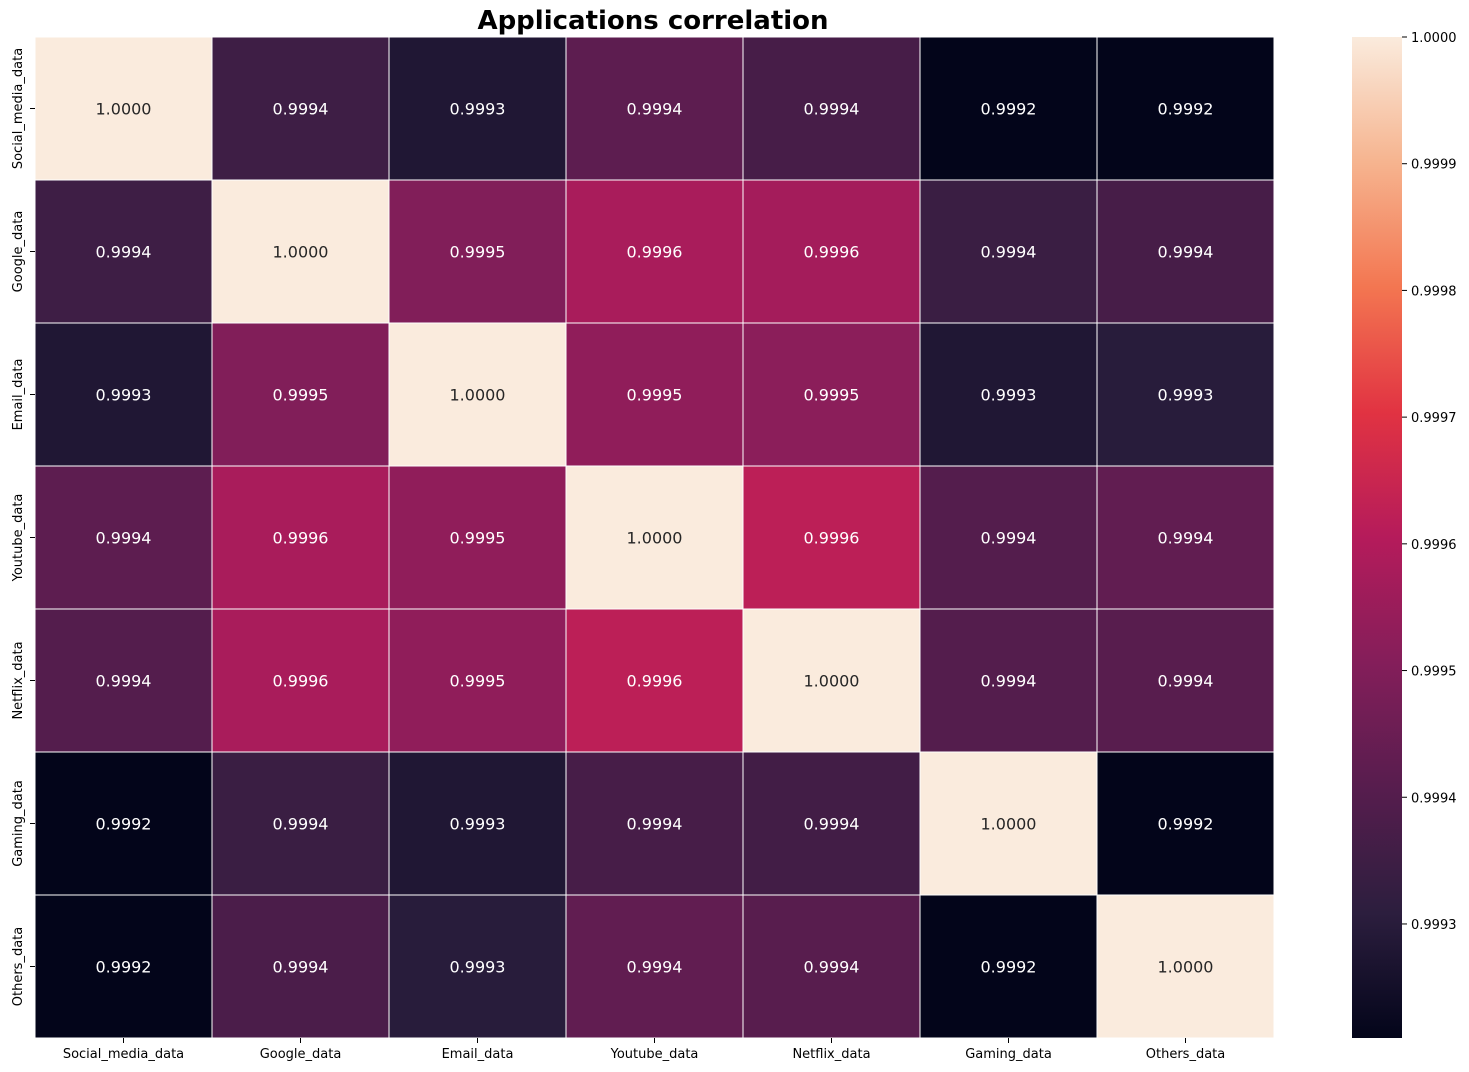 This screenshot has height=1072, width=1469. Describe the element at coordinates (478, 1054) in the screenshot. I see `x-tick-label: Email_data` at that location.